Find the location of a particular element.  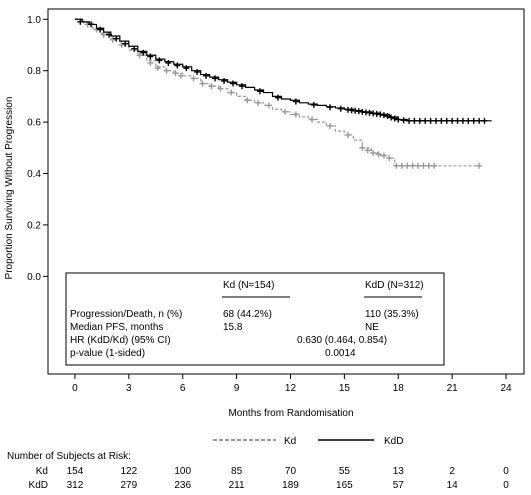

inset-row-span-value: 0.0014 is located at coordinates (340, 353).